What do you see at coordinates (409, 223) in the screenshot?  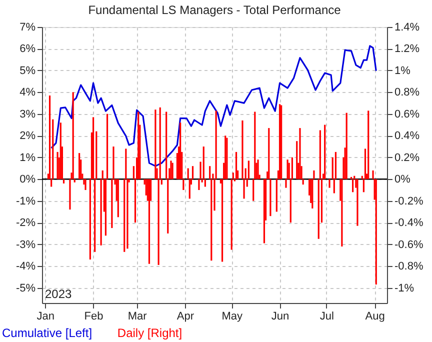 I see `y2-tick-label: -0.4%` at bounding box center [409, 223].